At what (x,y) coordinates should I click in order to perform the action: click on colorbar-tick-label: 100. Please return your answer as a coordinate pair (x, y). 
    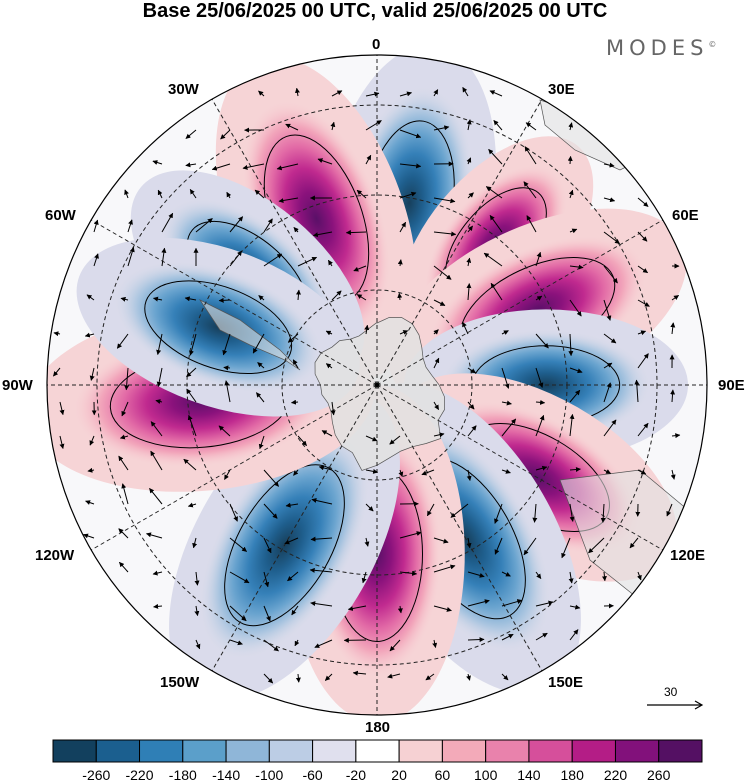
    Looking at the image, I should click on (486, 775).